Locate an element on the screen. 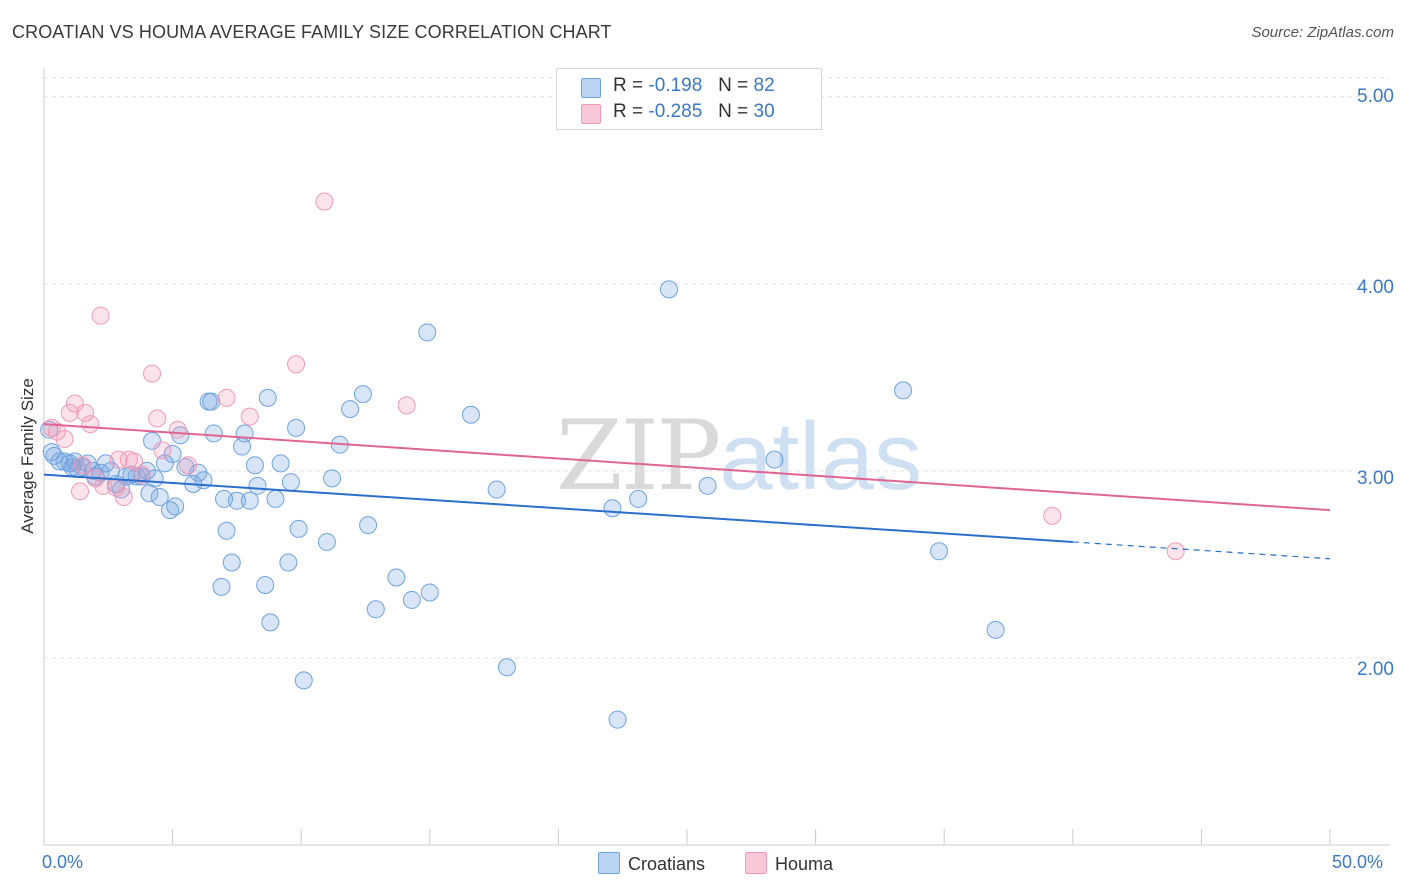 The image size is (1406, 892). croatians-trend-extension is located at coordinates (1201, 550).